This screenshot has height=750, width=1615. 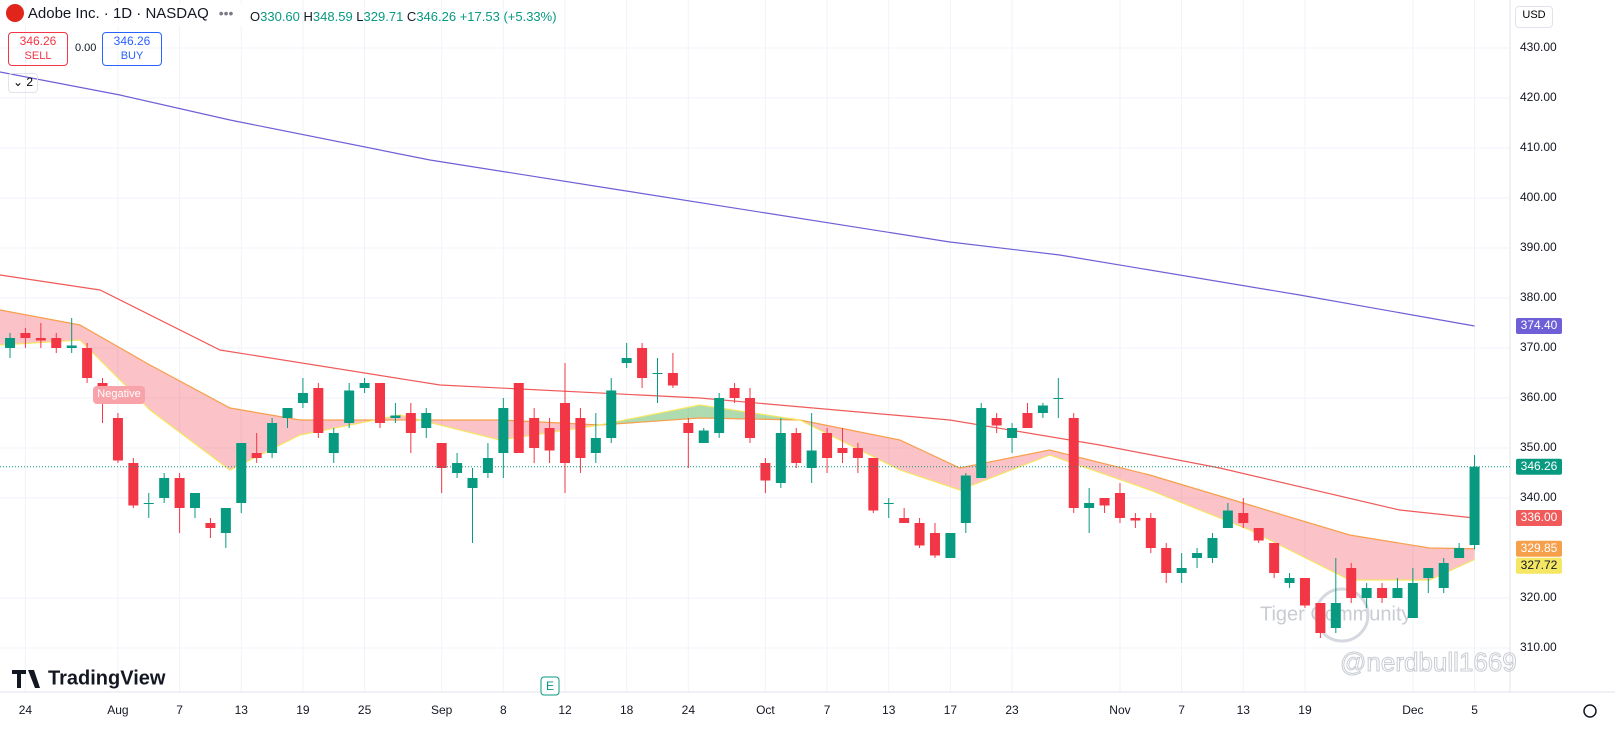 What do you see at coordinates (1539, 517) in the screenshot?
I see `ma-badge-label: 336.00` at bounding box center [1539, 517].